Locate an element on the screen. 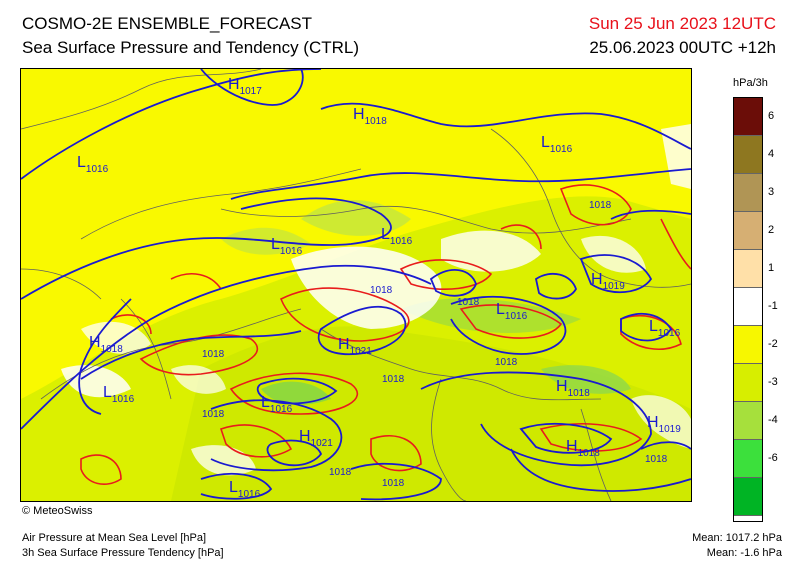 Image resolution: width=800 pixels, height=576 pixels. svg-text: H1019 is located at coordinates (608, 281).